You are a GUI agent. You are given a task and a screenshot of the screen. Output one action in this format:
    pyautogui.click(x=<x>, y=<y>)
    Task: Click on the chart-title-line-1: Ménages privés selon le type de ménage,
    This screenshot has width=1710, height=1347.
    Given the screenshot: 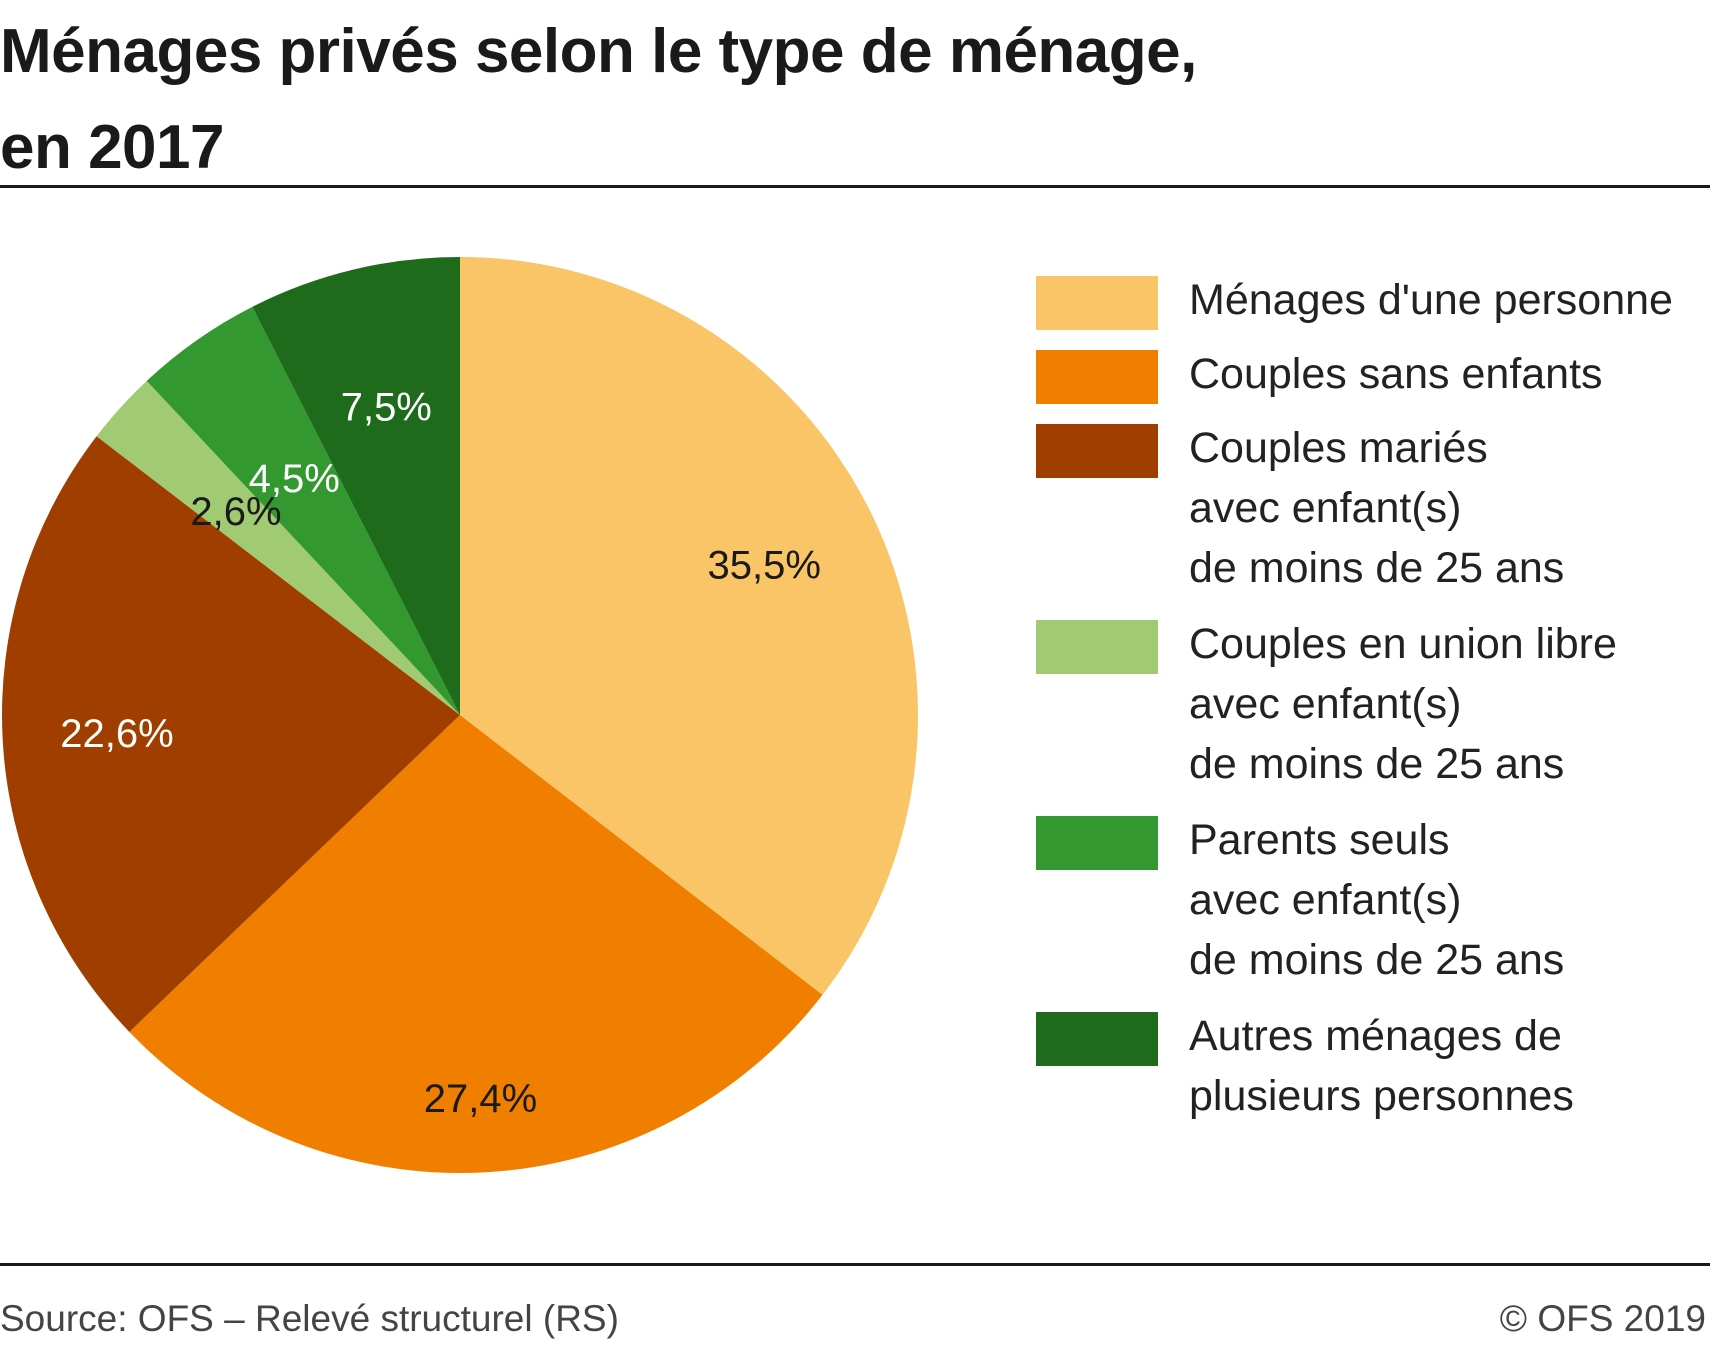 What is the action you would take?
    pyautogui.click(x=598, y=51)
    